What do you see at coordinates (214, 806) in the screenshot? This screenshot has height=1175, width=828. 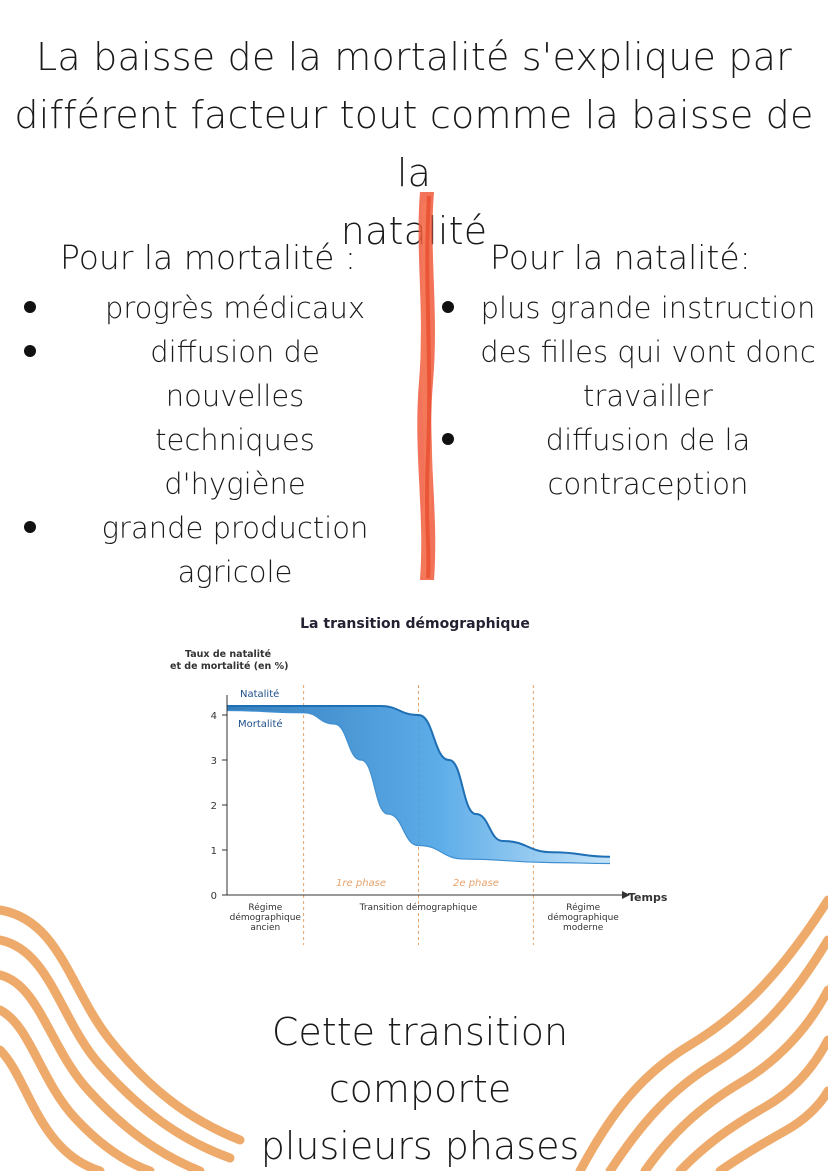 I see `y-tick-label: 2` at bounding box center [214, 806].